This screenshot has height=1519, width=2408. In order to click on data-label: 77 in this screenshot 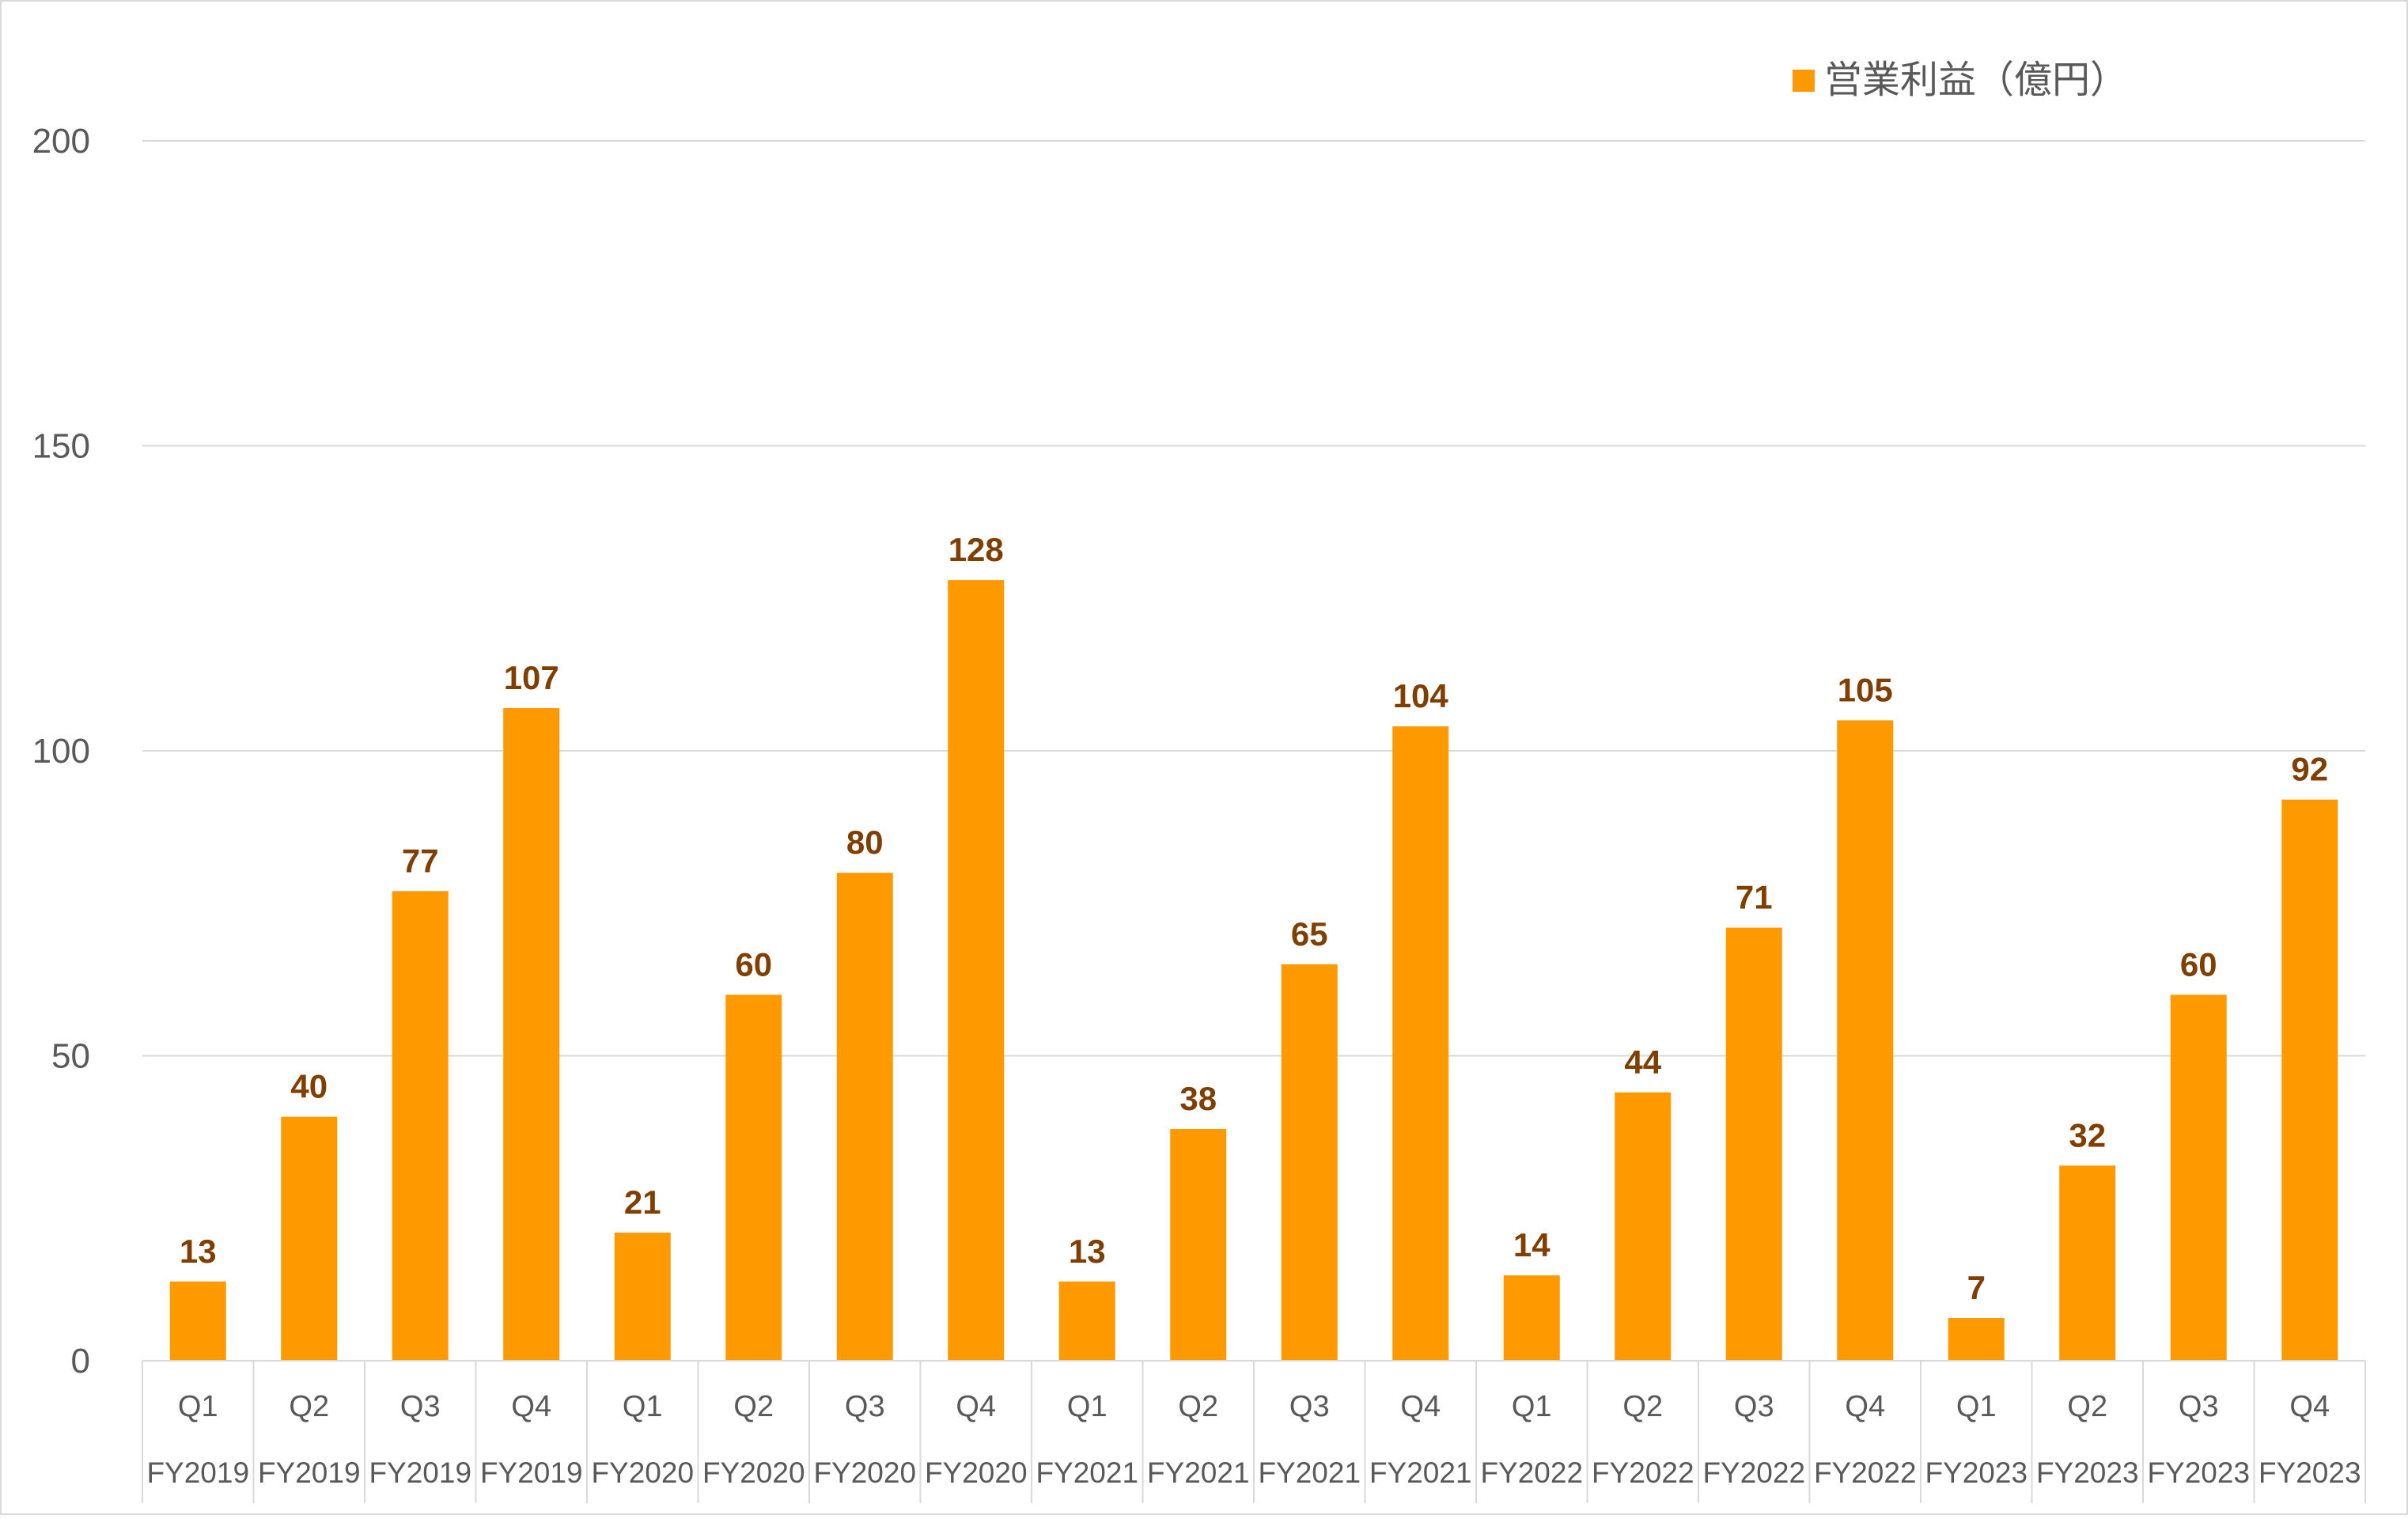, I will do `click(420, 861)`.